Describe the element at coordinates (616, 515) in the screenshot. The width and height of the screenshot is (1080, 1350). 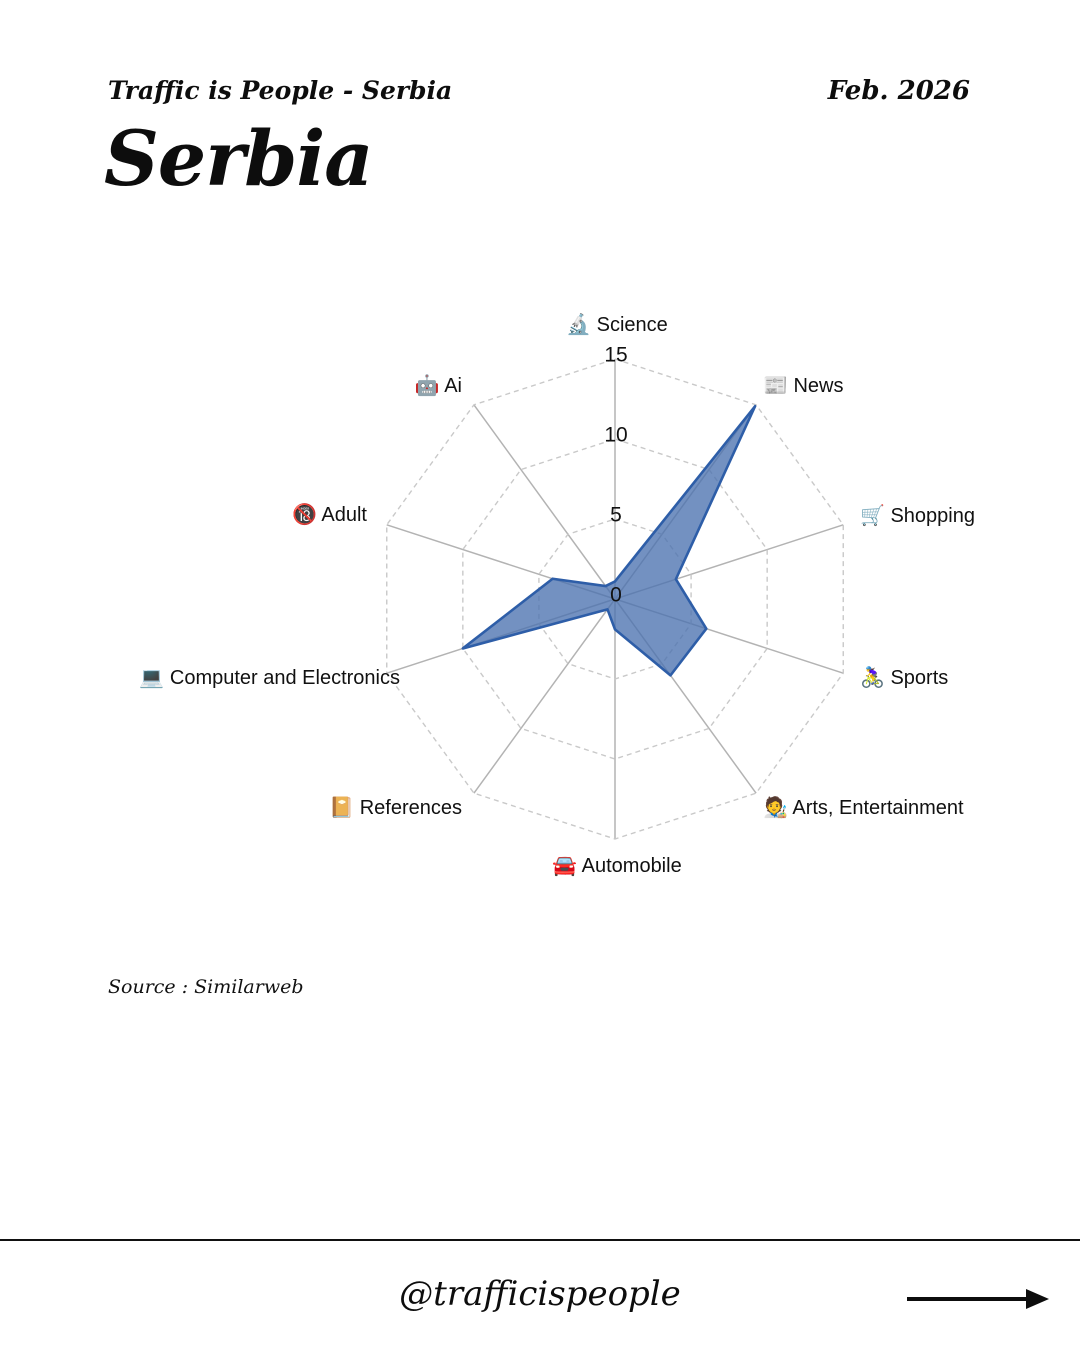
I see `radial-tick-5: 5` at that location.